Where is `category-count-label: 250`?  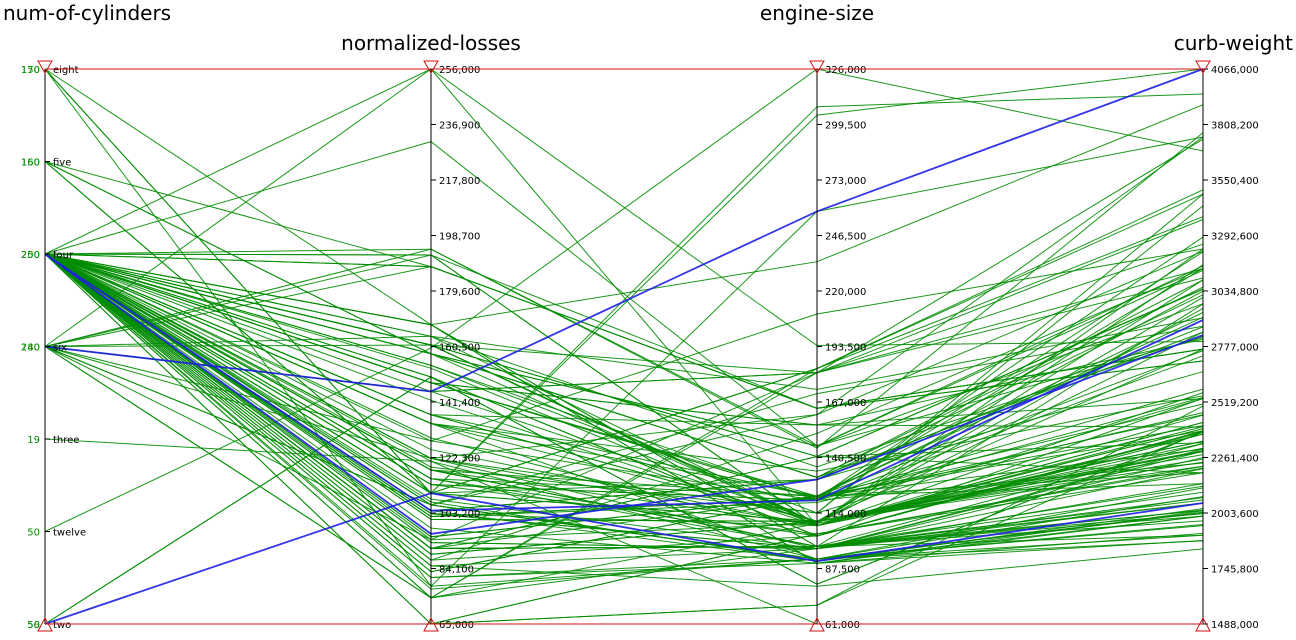
category-count-label: 250 is located at coordinates (30, 255).